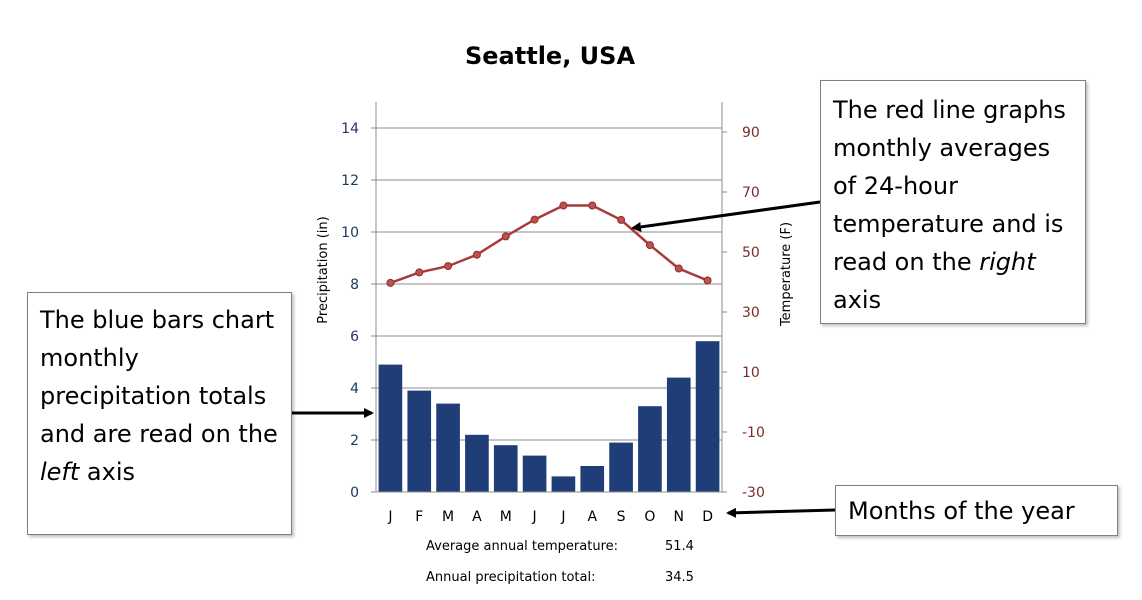  What do you see at coordinates (1007, 262) in the screenshot?
I see `line-callout-emphasis: right` at bounding box center [1007, 262].